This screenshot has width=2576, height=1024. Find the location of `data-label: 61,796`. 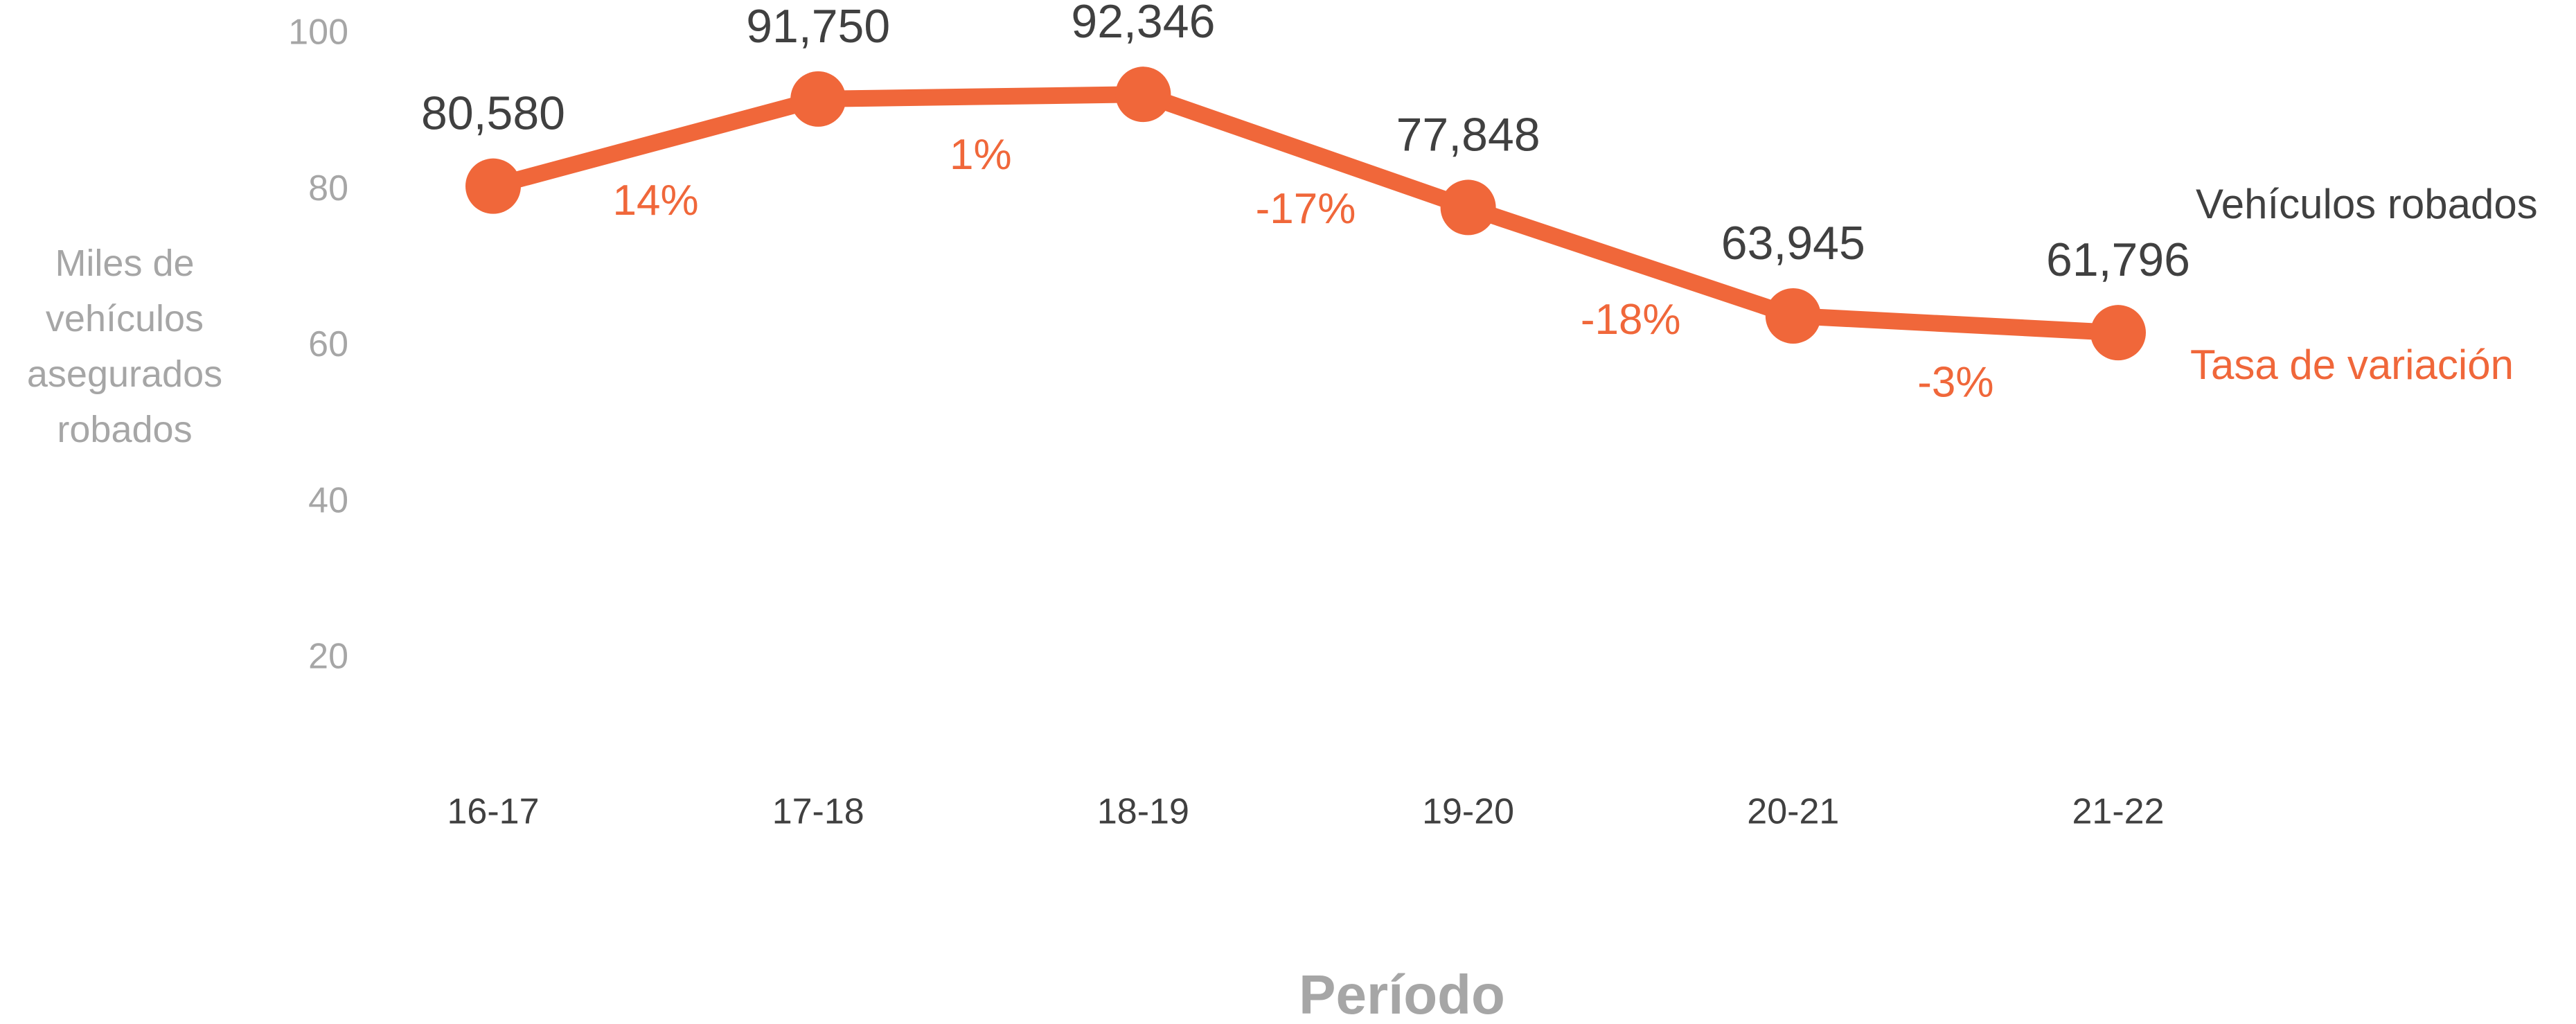

data-label: 61,796 is located at coordinates (2118, 259).